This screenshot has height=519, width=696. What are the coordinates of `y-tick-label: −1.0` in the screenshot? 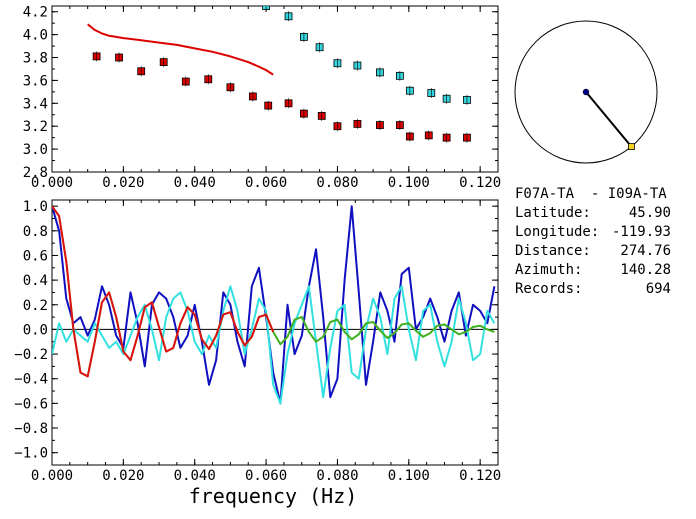 It's located at (31, 454).